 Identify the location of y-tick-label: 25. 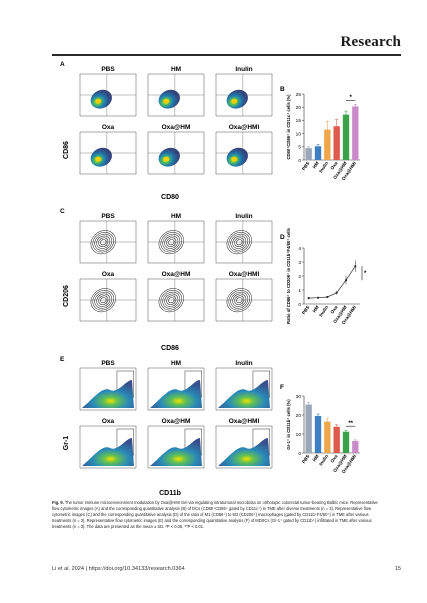
(299, 95).